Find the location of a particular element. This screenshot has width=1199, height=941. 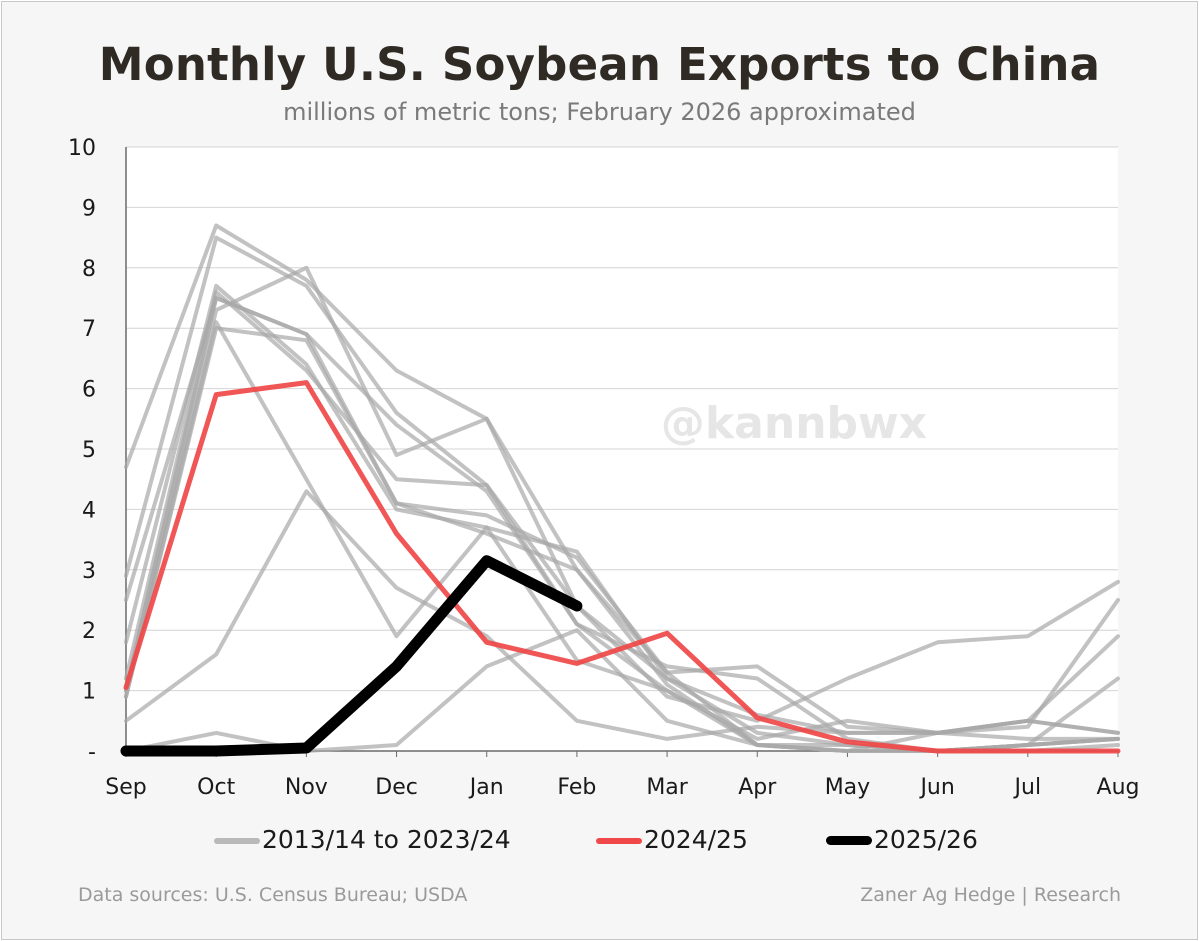

x-tick-label: Aug is located at coordinates (1118, 787).